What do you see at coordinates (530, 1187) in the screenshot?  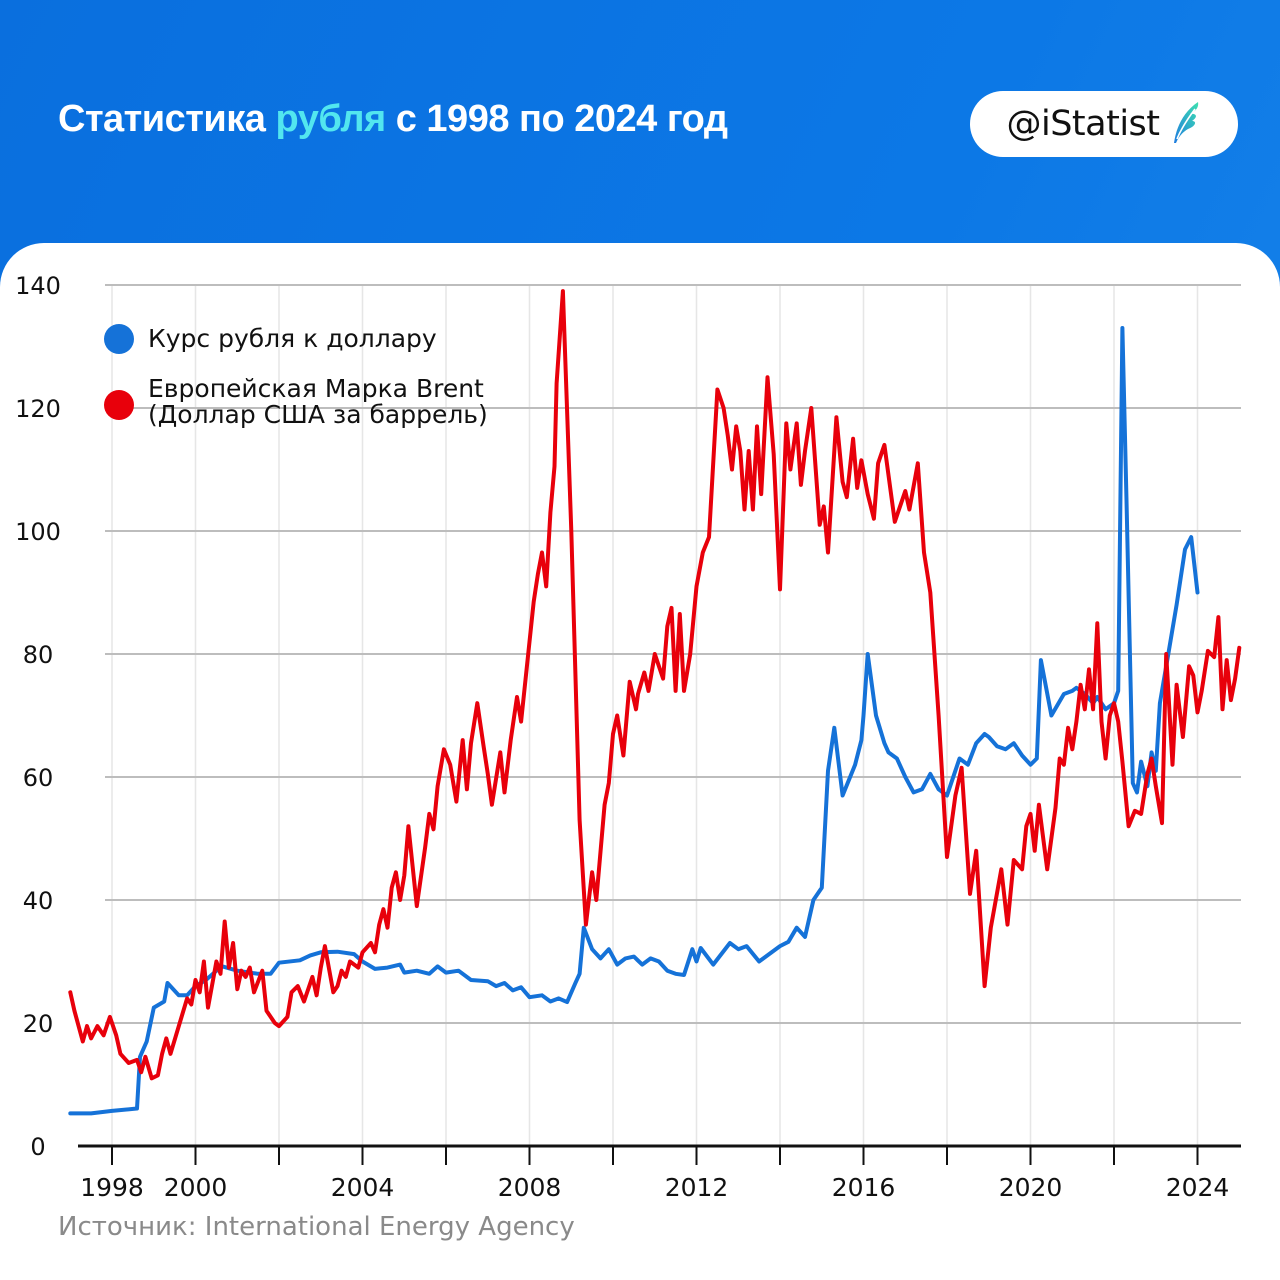 I see `x-tick-label: 2008` at bounding box center [530, 1187].